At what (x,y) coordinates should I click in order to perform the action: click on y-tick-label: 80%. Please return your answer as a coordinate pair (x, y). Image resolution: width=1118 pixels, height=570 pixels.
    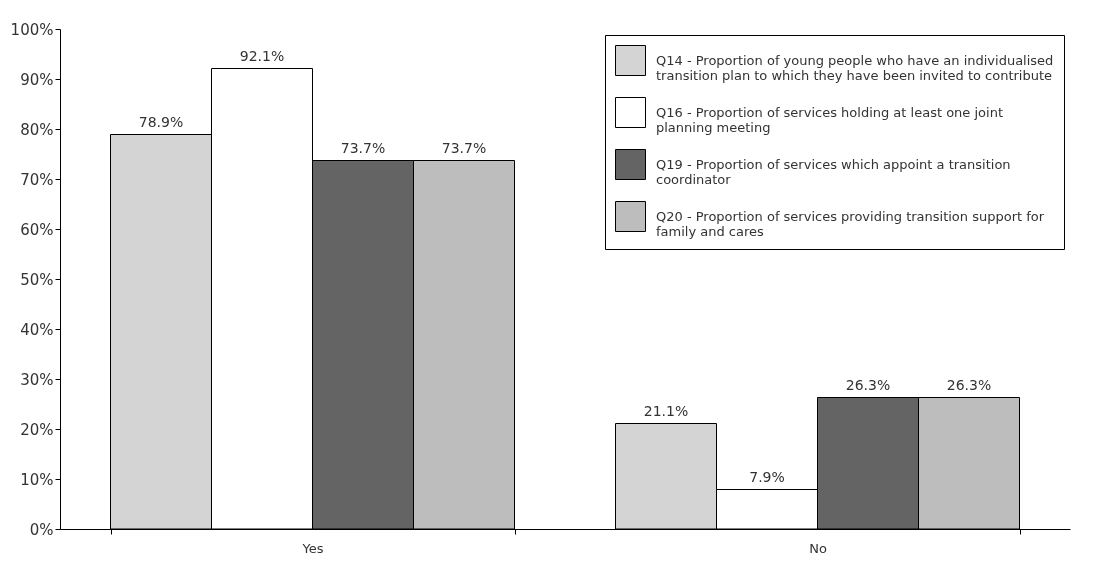
    Looking at the image, I should click on (37, 129).